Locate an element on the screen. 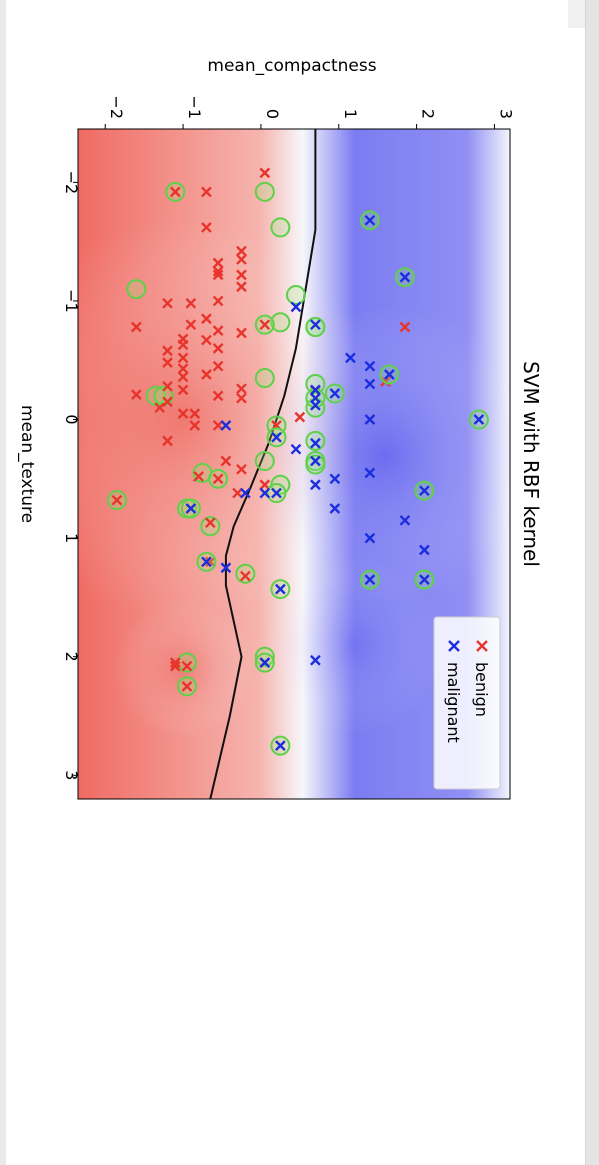  y-tick-label: −1 is located at coordinates (194, 107).